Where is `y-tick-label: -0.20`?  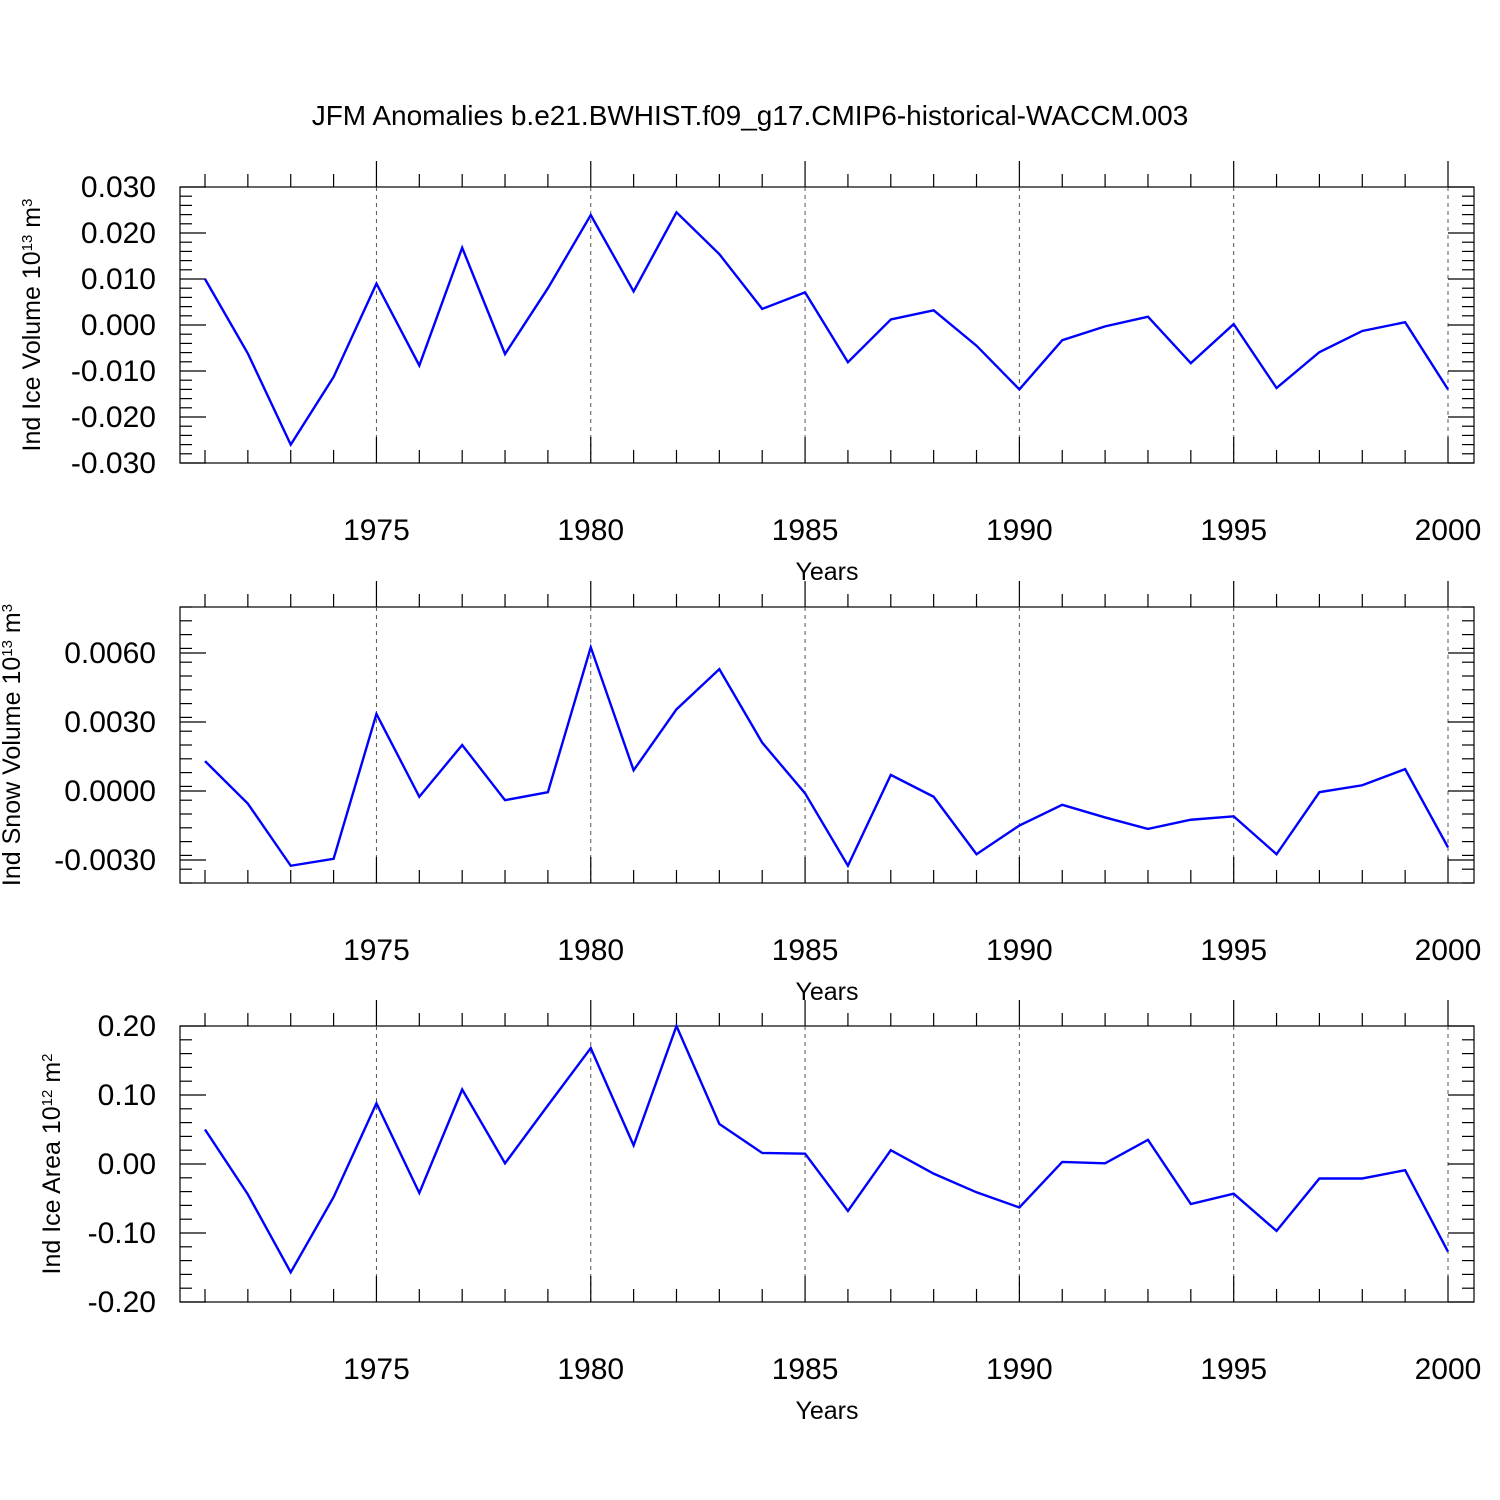
y-tick-label: -0.20 is located at coordinates (122, 1302).